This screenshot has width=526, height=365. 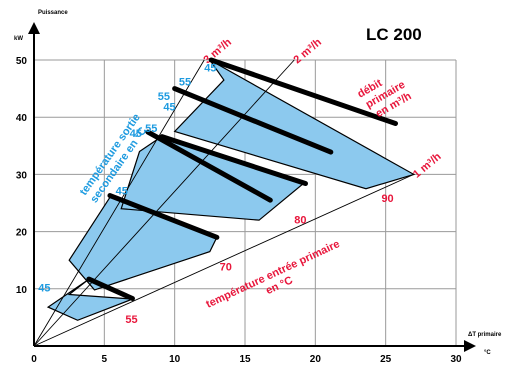 I want to click on annotation-primary: température entrée primaire en °C, so click(x=277, y=280).